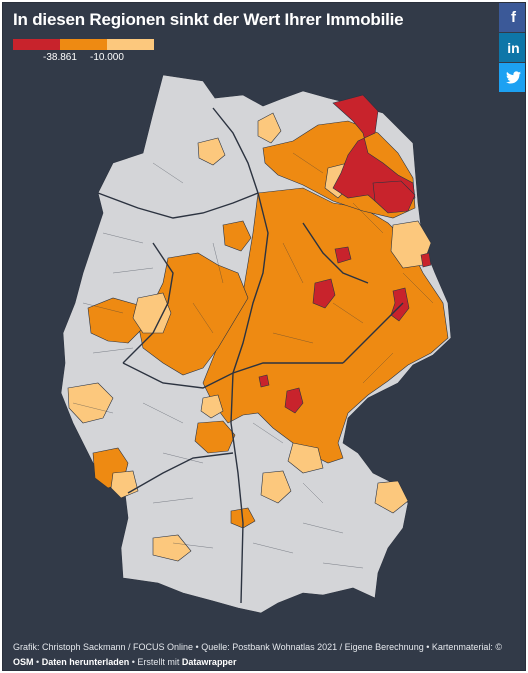 This screenshot has height=673, width=528. What do you see at coordinates (85, 662) in the screenshot?
I see `download-data-link: Daten herunterladen` at bounding box center [85, 662].